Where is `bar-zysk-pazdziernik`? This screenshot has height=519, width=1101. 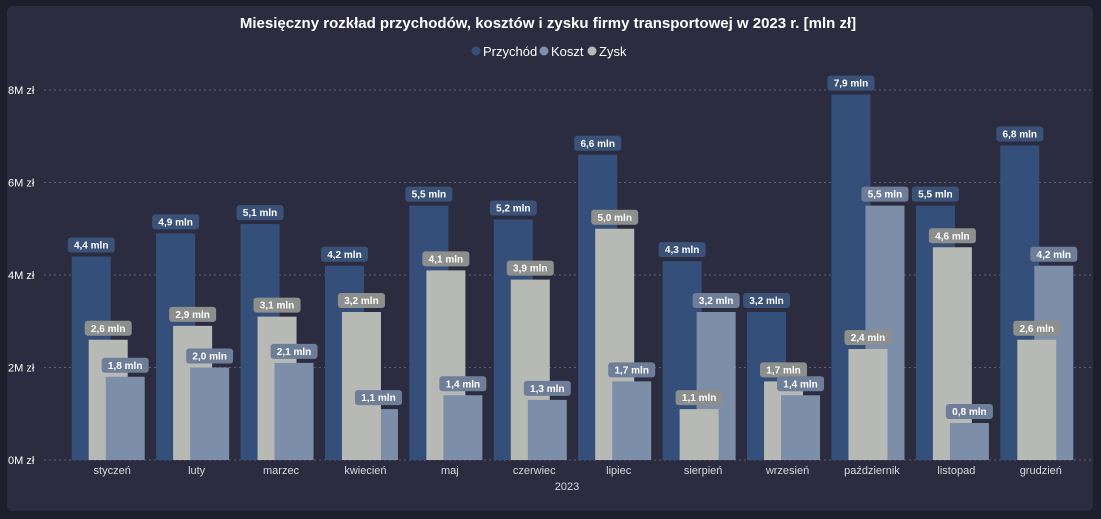
bar-zysk-pazdziernik is located at coordinates (868, 404).